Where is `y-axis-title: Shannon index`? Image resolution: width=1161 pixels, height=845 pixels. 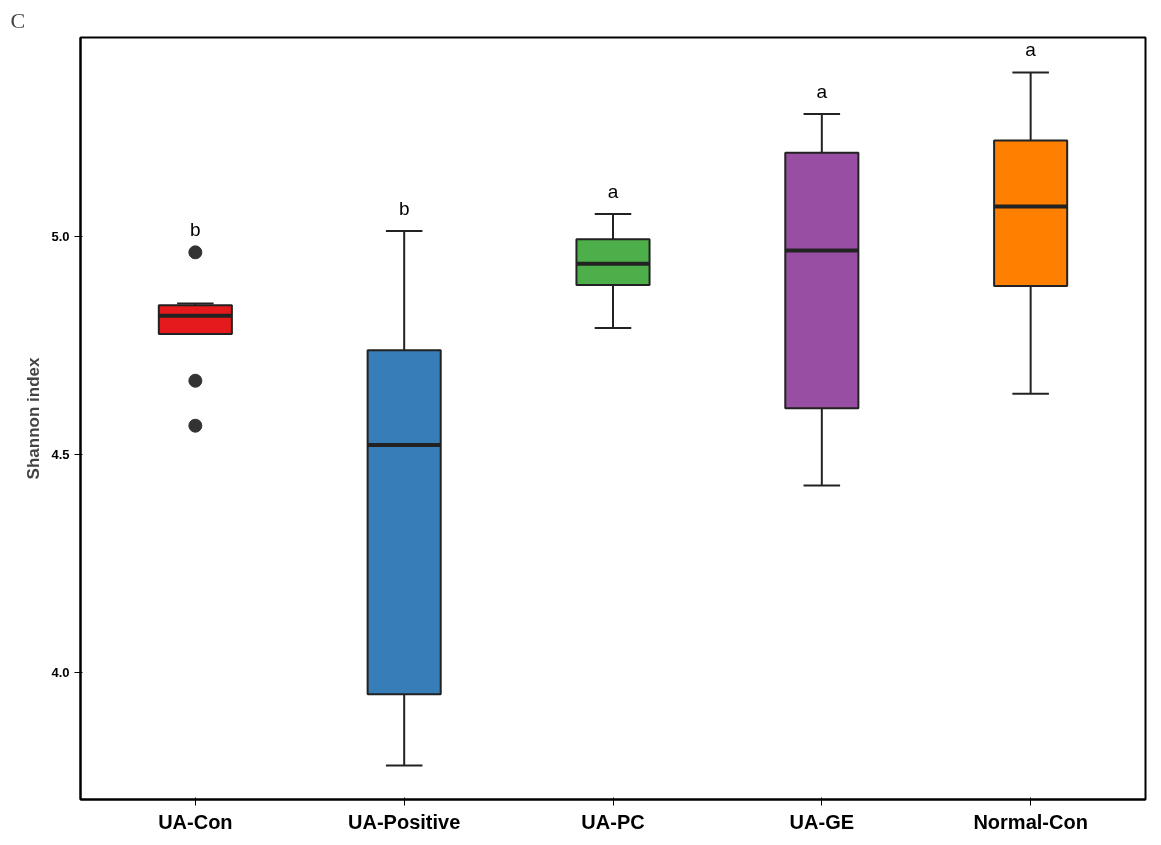 y-axis-title: Shannon index is located at coordinates (34, 418).